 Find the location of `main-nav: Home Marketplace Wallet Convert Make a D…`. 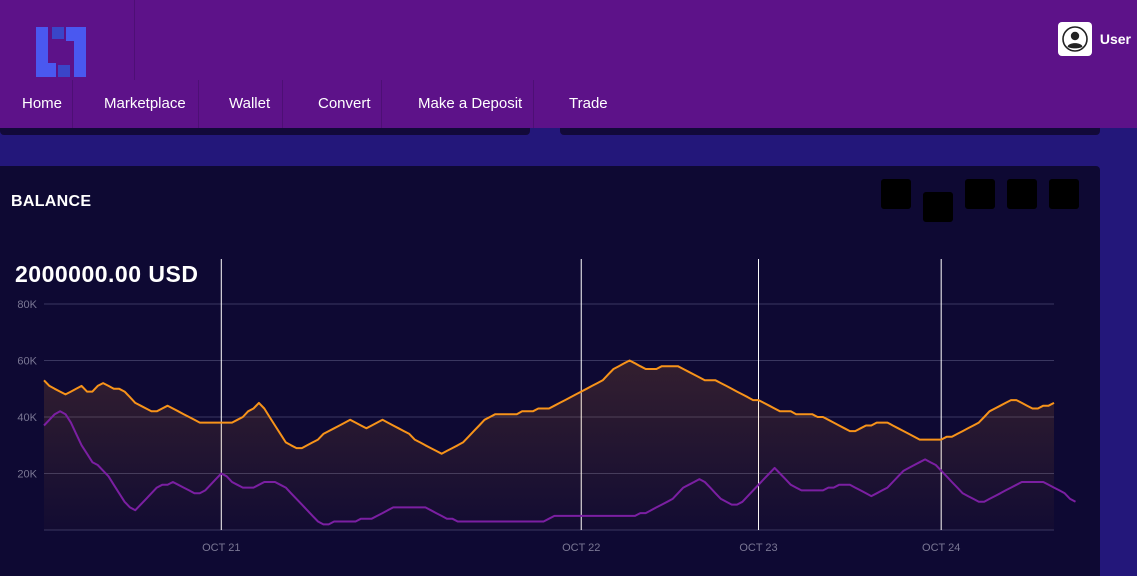

main-nav: Home Marketplace Wallet Convert Make a D… is located at coordinates (568, 104).